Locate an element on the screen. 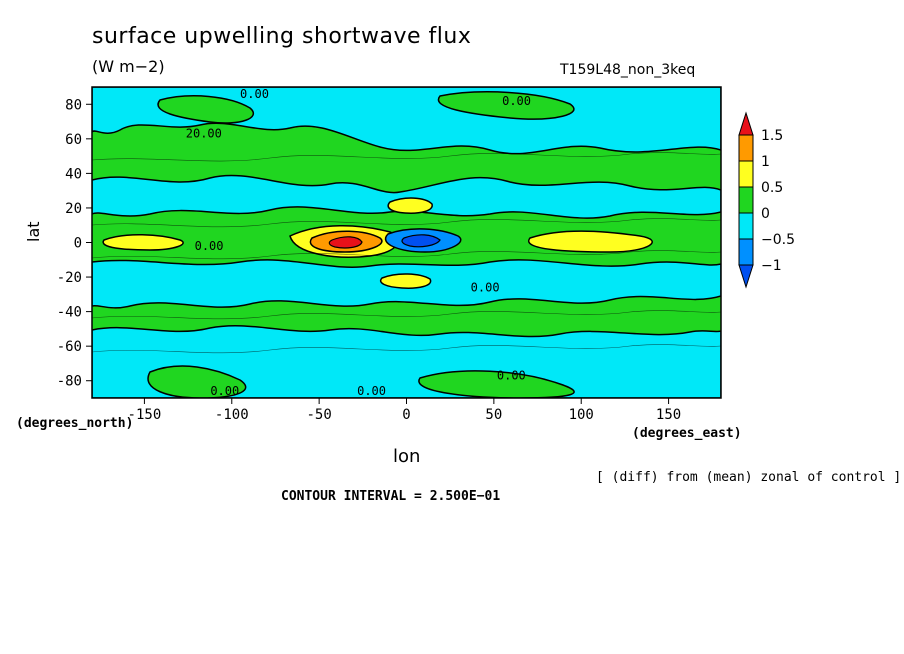 Image resolution: width=904 pixels, height=654 pixels. y-tick-label: 20 is located at coordinates (73, 209).